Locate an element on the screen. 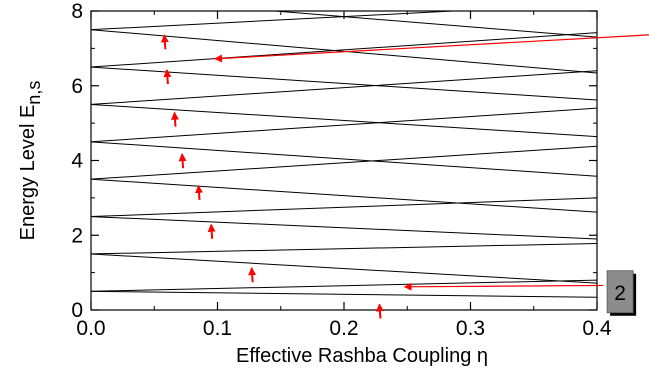 Image resolution: width=649 pixels, height=379 pixels. annotation-label: 2 is located at coordinates (620, 293).